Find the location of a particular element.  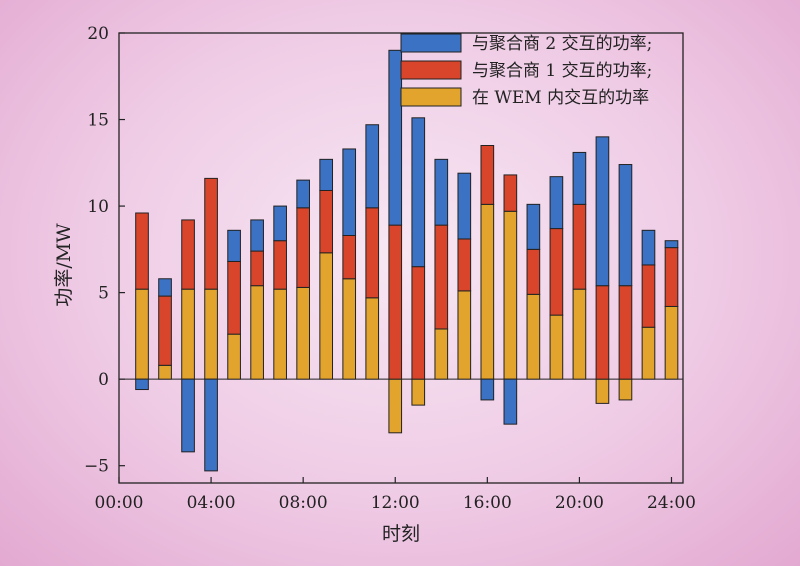

y-tick-label: 15 is located at coordinates (98, 121).